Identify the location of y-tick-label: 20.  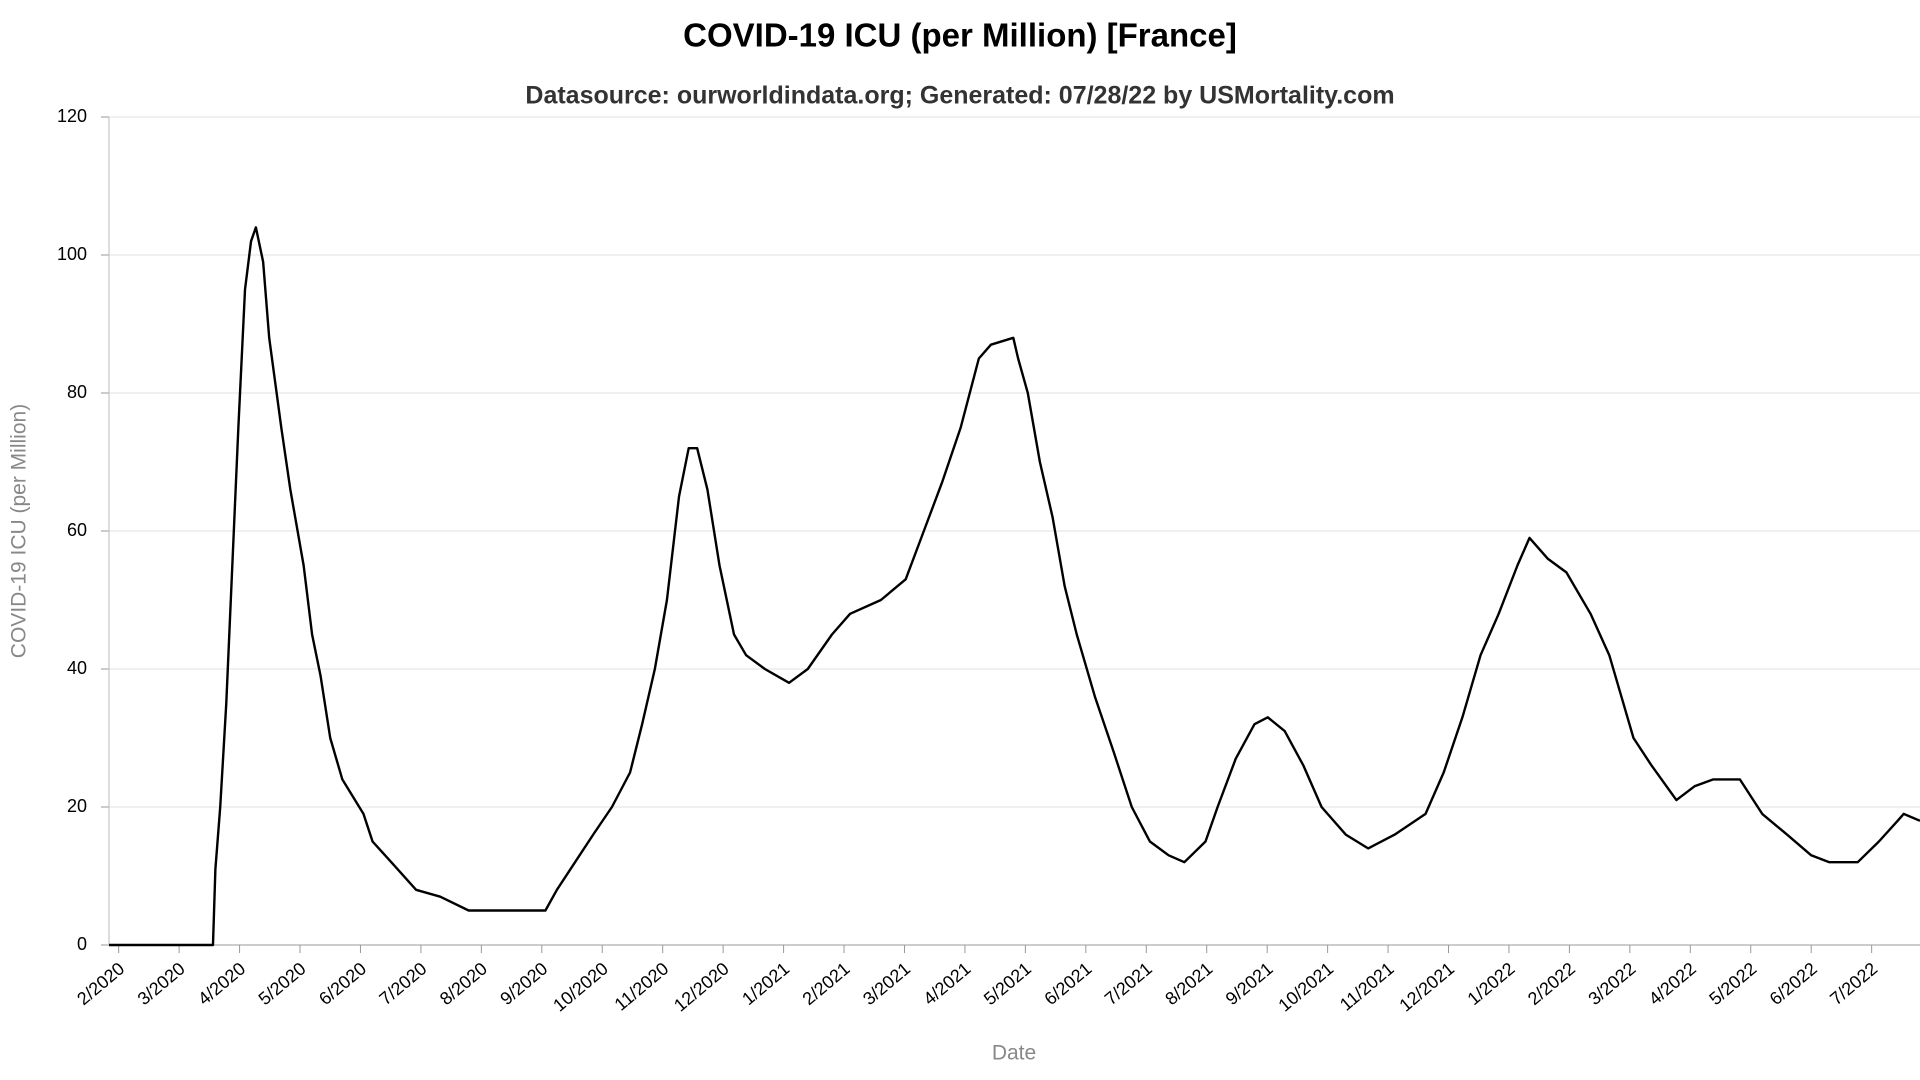
(77, 806).